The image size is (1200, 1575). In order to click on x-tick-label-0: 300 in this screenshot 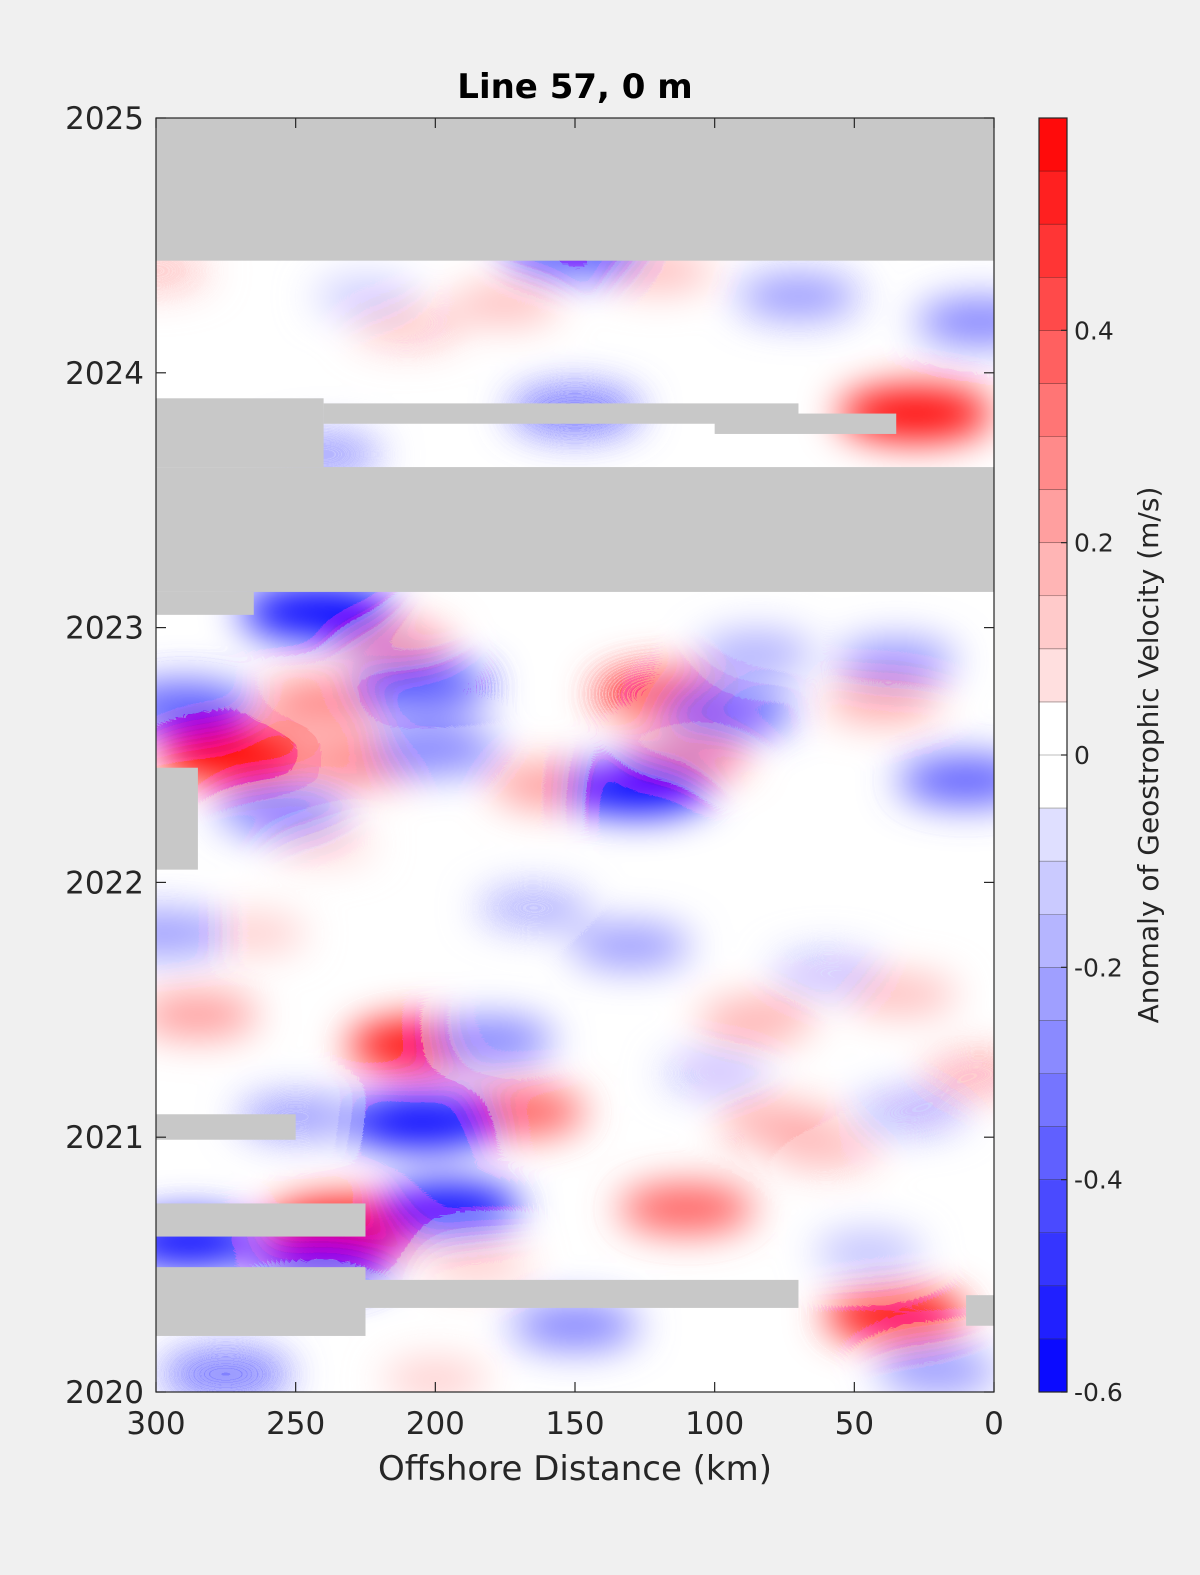, I will do `click(155, 1424)`.